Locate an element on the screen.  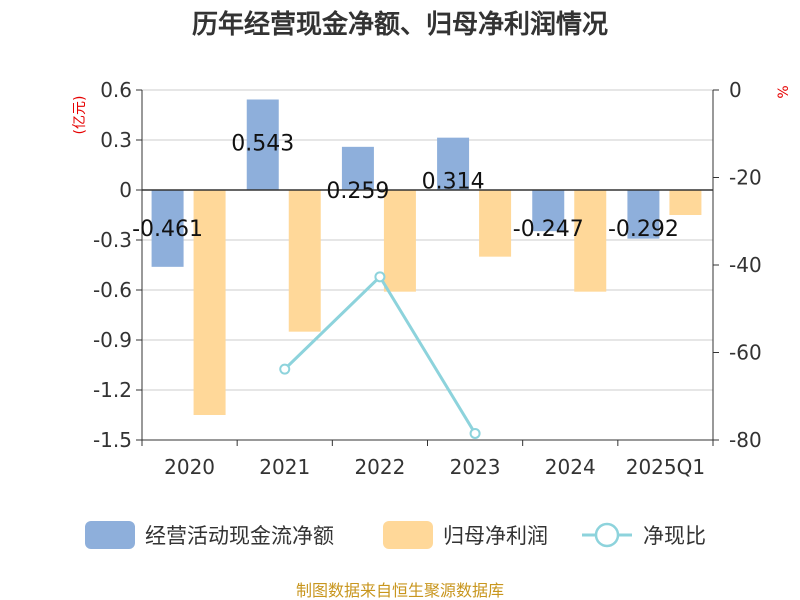
left-axis-unit: (亿元) is located at coordinates (80, 115).